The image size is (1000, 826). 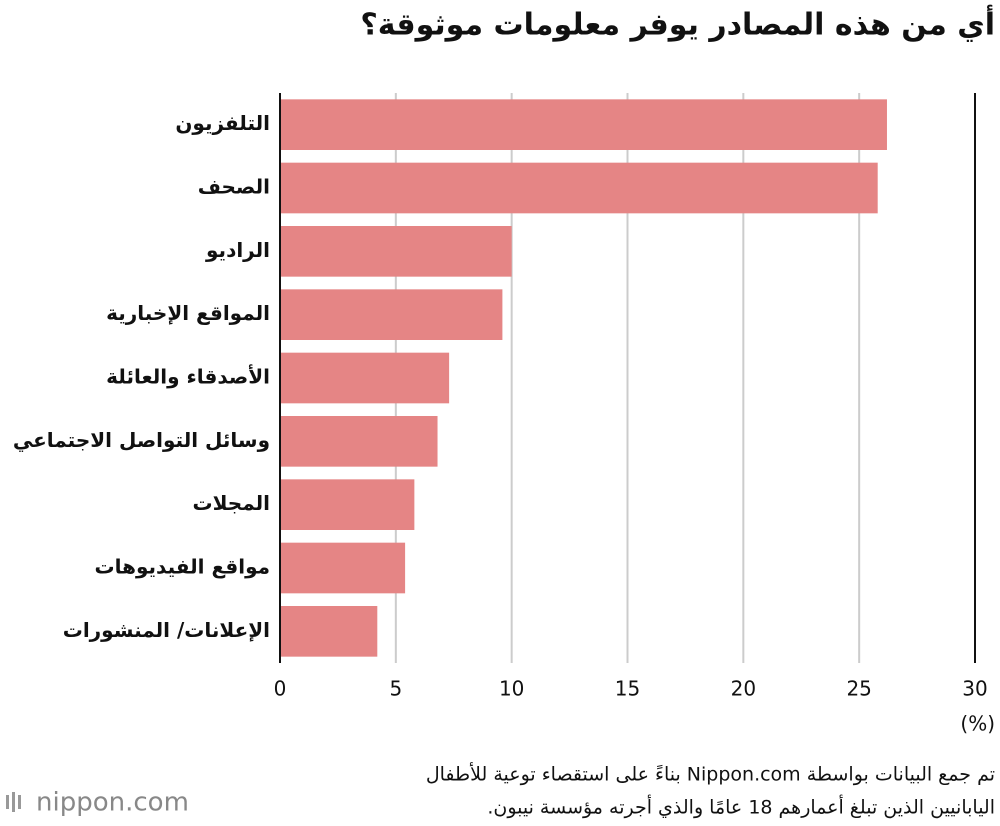 What do you see at coordinates (977, 724) in the screenshot?
I see `x-axis-label: (%)` at bounding box center [977, 724].